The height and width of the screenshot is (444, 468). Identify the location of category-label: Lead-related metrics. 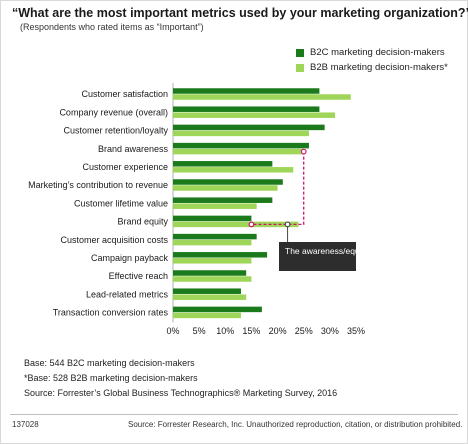
(127, 294).